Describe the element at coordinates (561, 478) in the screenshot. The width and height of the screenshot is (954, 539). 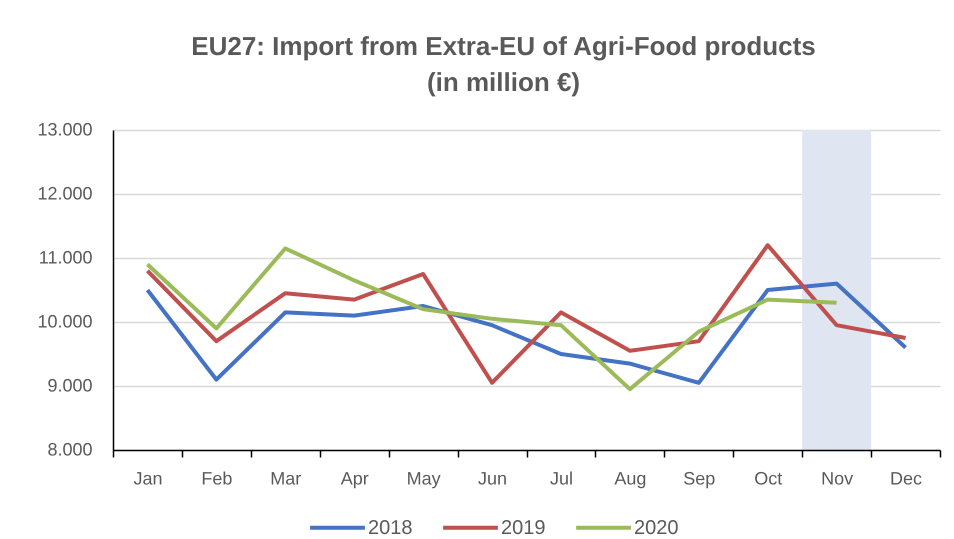
I see `x-tick-label: Jul` at that location.